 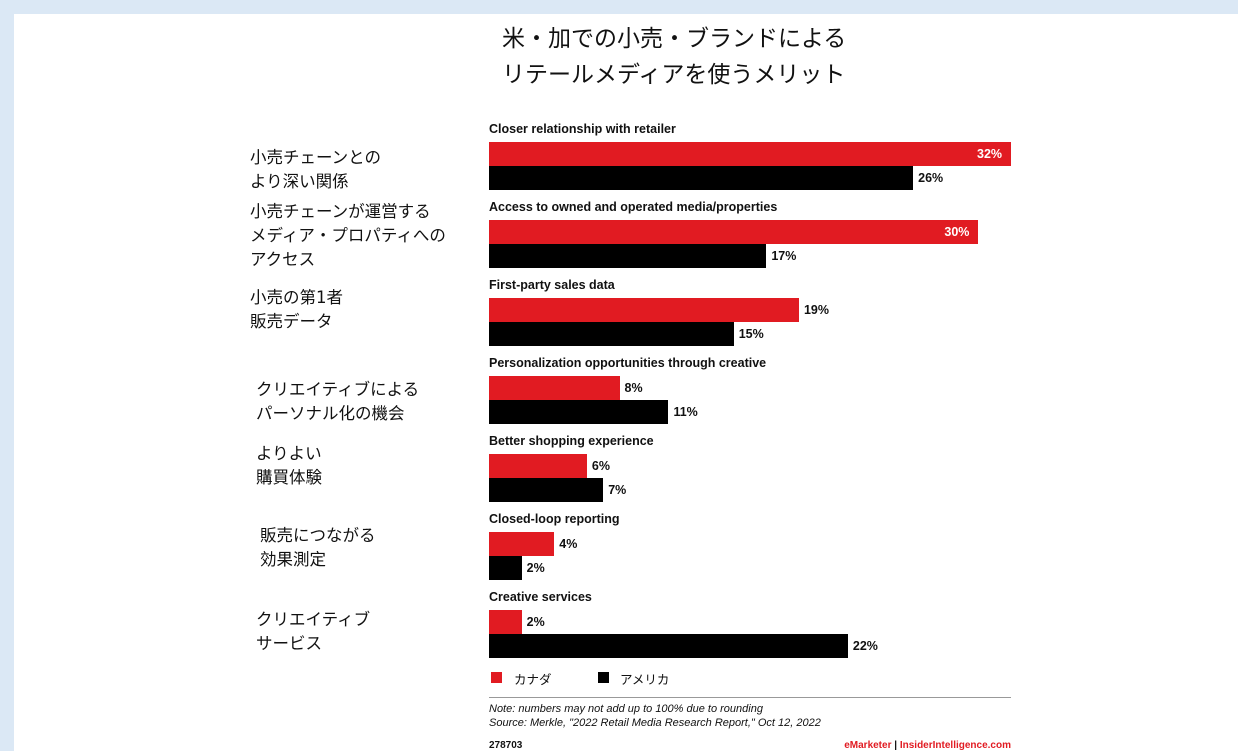 I want to click on legend-label-usa: アメリカ, so click(x=645, y=679).